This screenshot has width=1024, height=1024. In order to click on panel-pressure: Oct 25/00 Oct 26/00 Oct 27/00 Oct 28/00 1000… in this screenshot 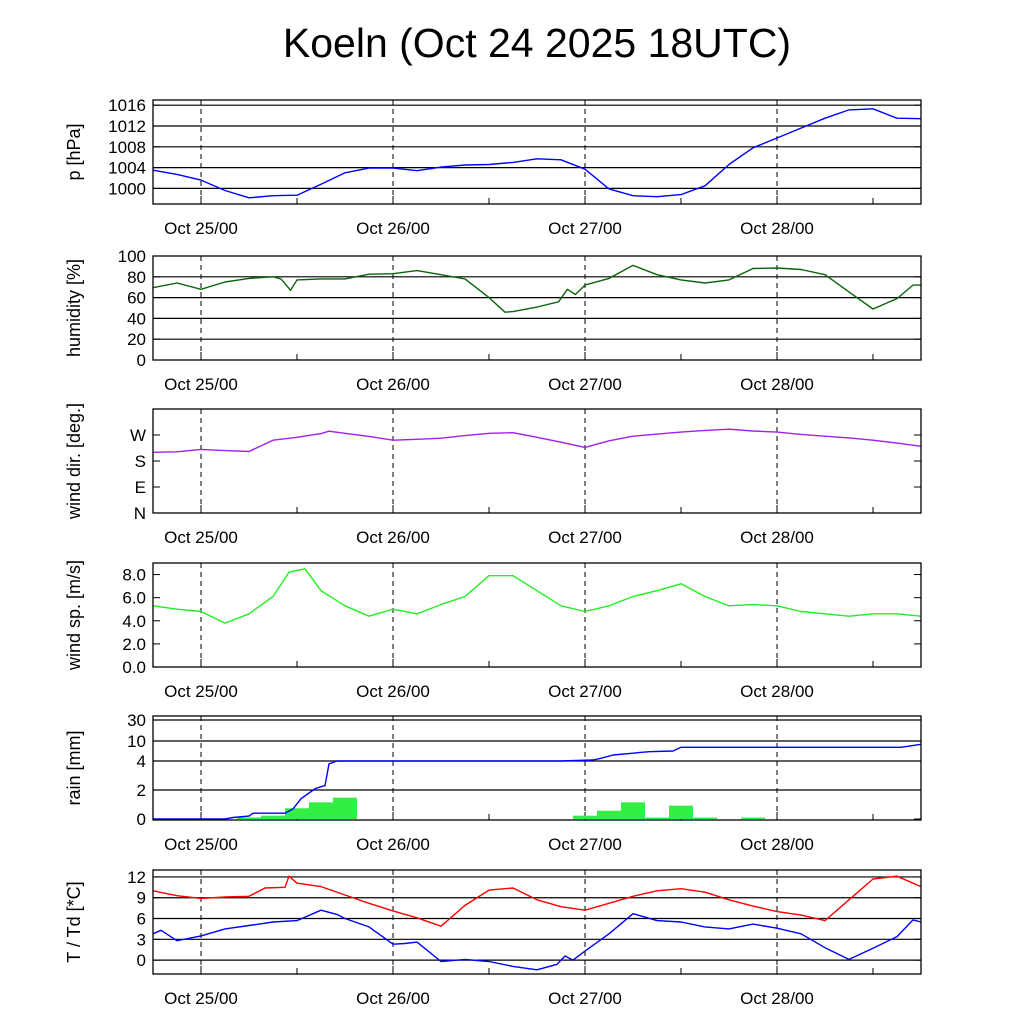, I will do `click(493, 167)`.